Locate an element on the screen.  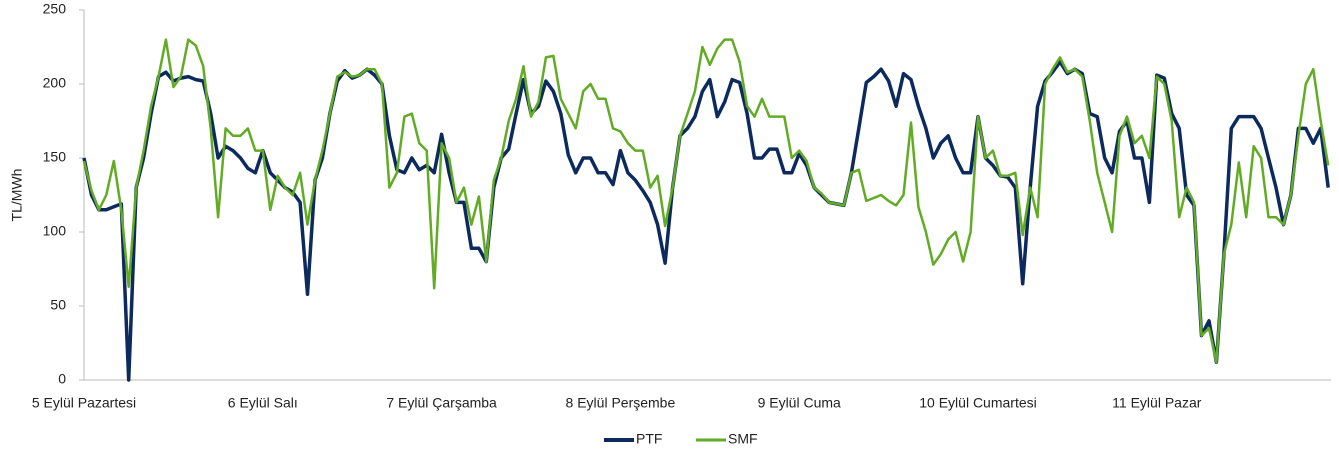
x-tick-label: 11 Eylül Pazar is located at coordinates (1157, 403).